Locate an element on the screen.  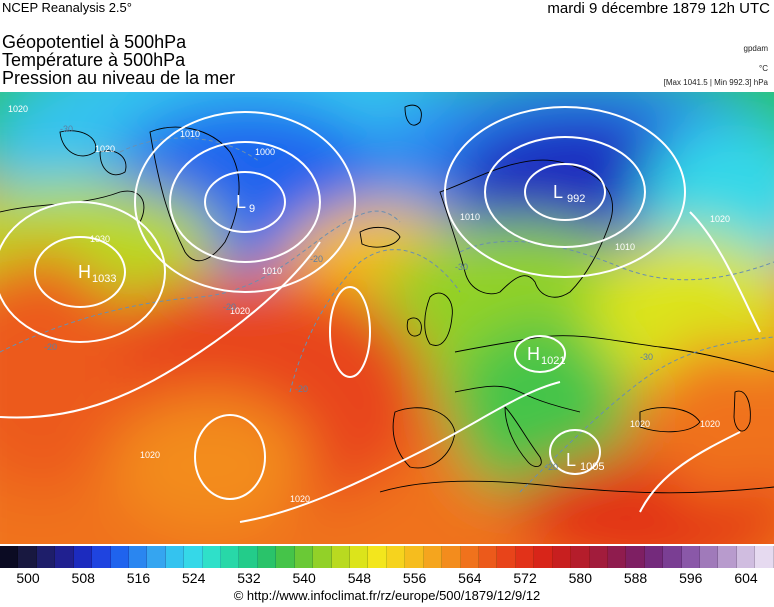
pressure-center-value: 9 is located at coordinates (252, 209).